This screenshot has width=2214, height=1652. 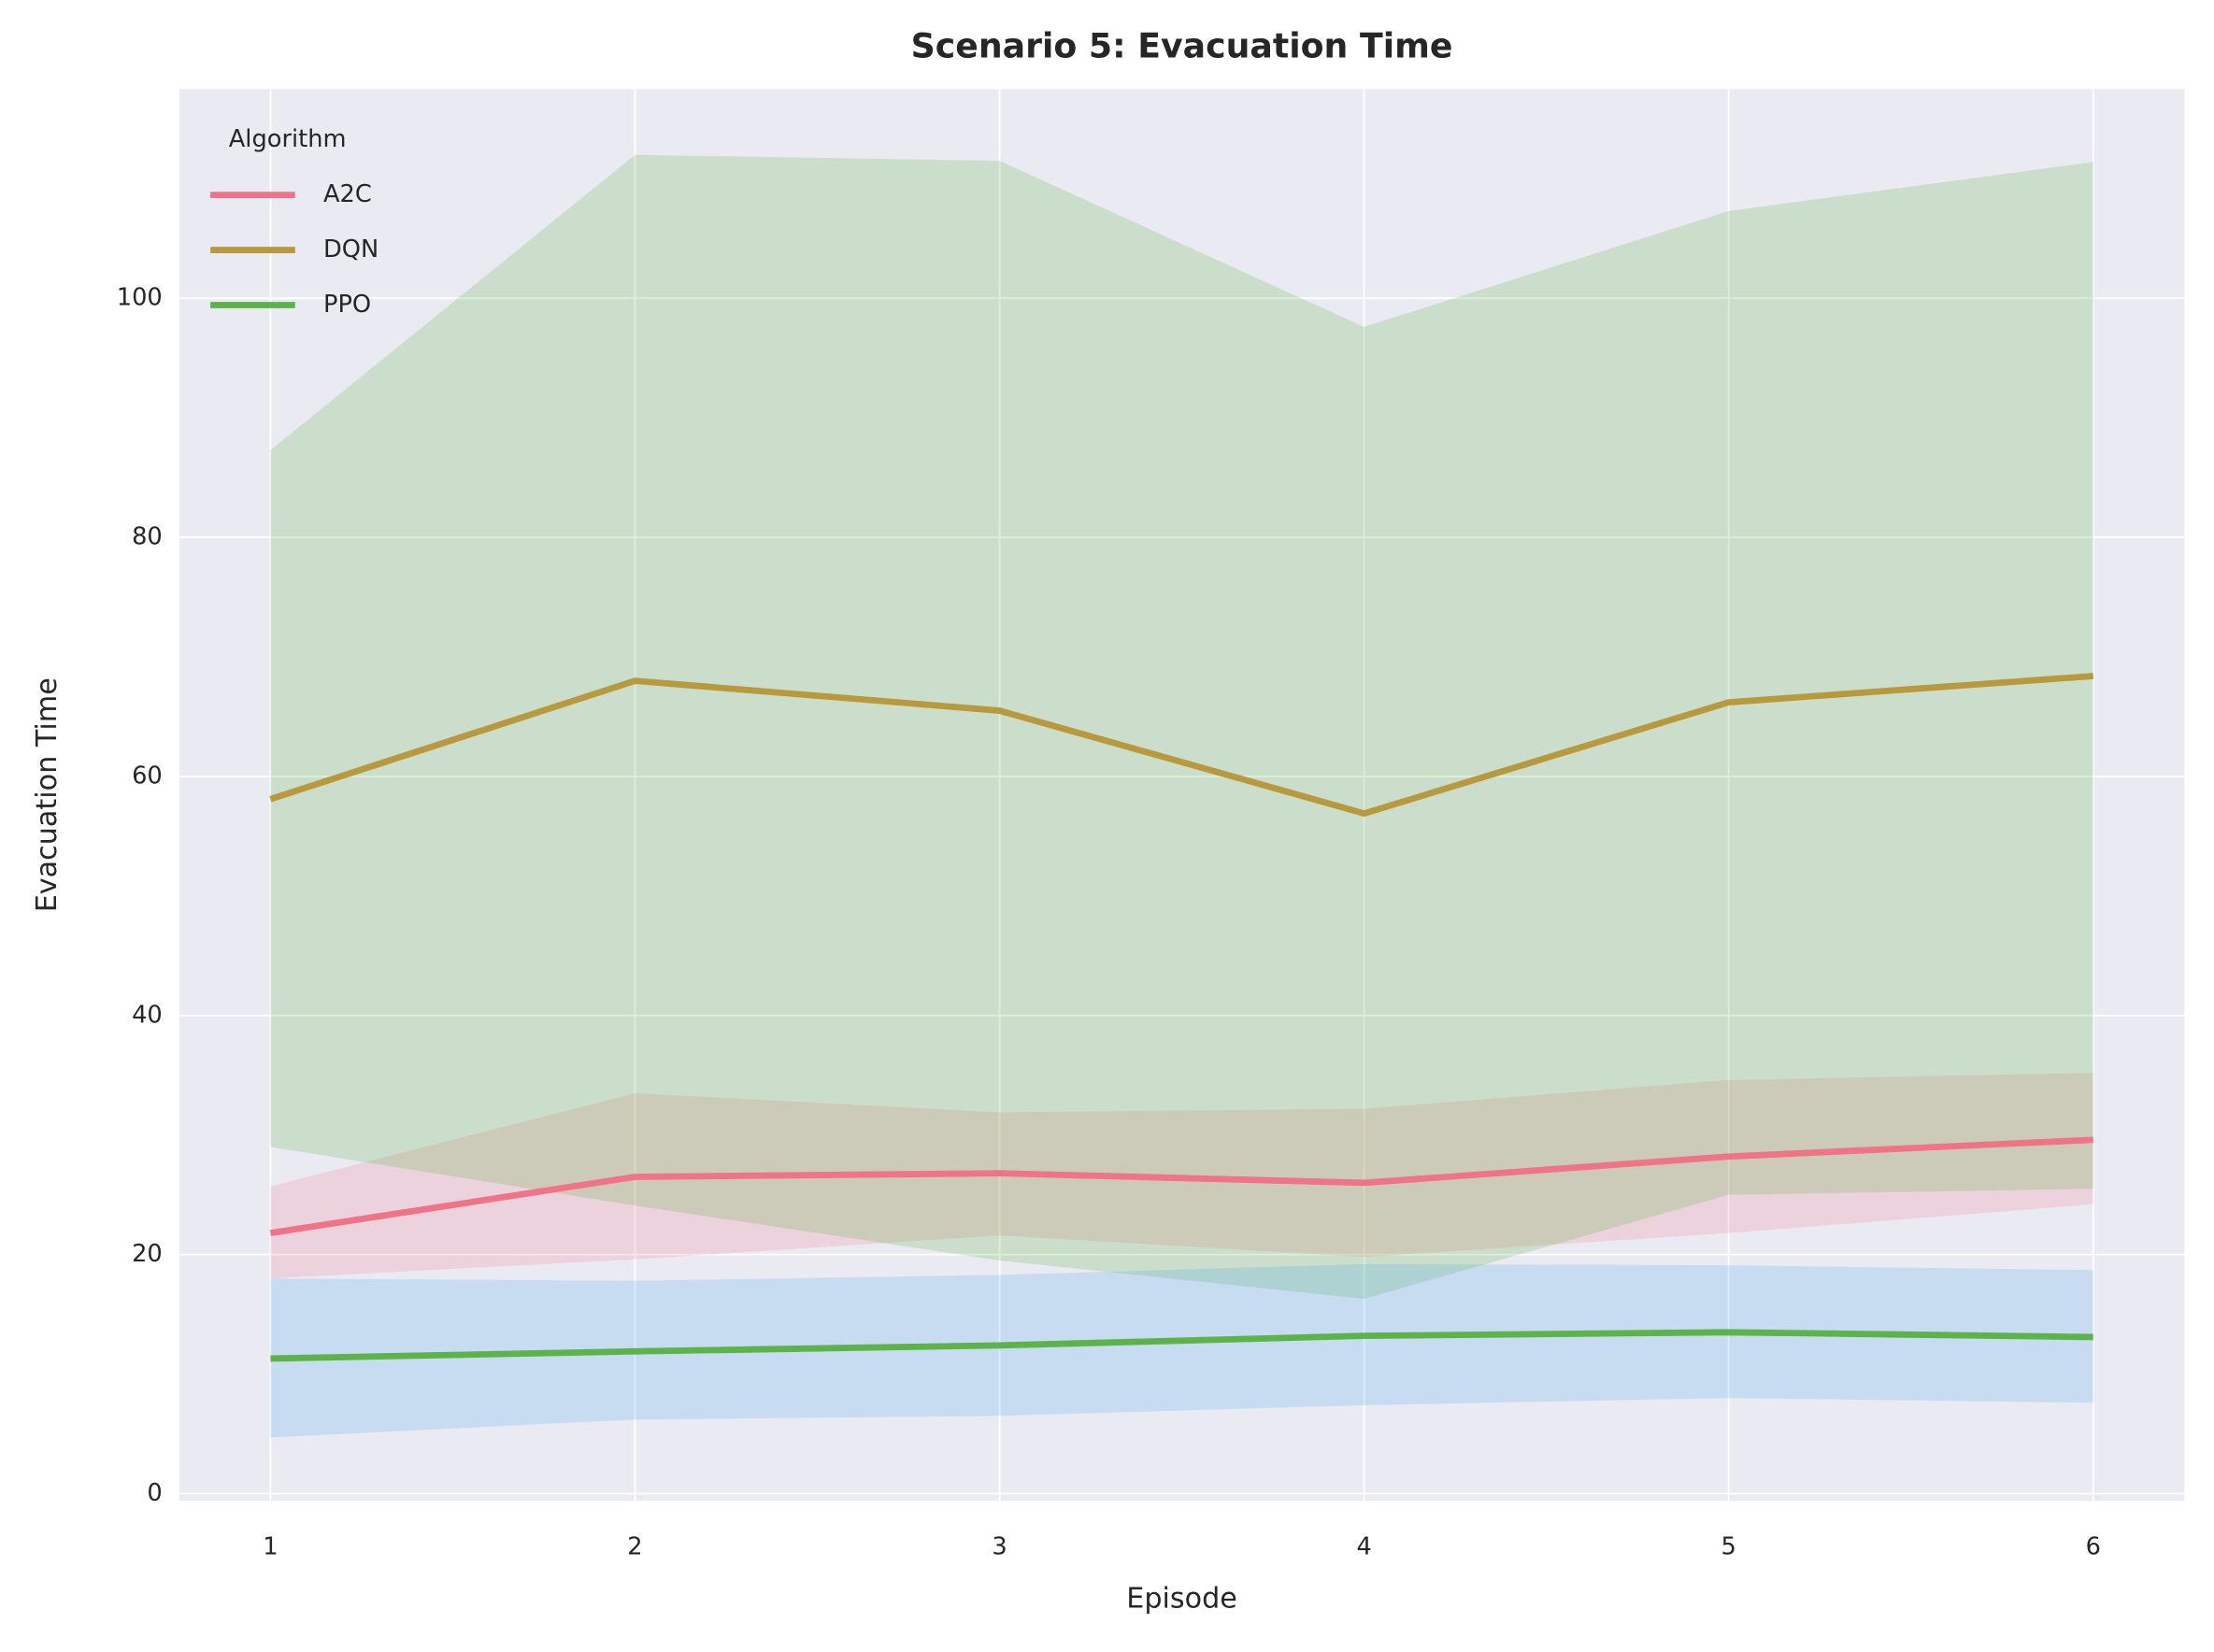 I want to click on x-tick-label: 2, so click(x=635, y=1547).